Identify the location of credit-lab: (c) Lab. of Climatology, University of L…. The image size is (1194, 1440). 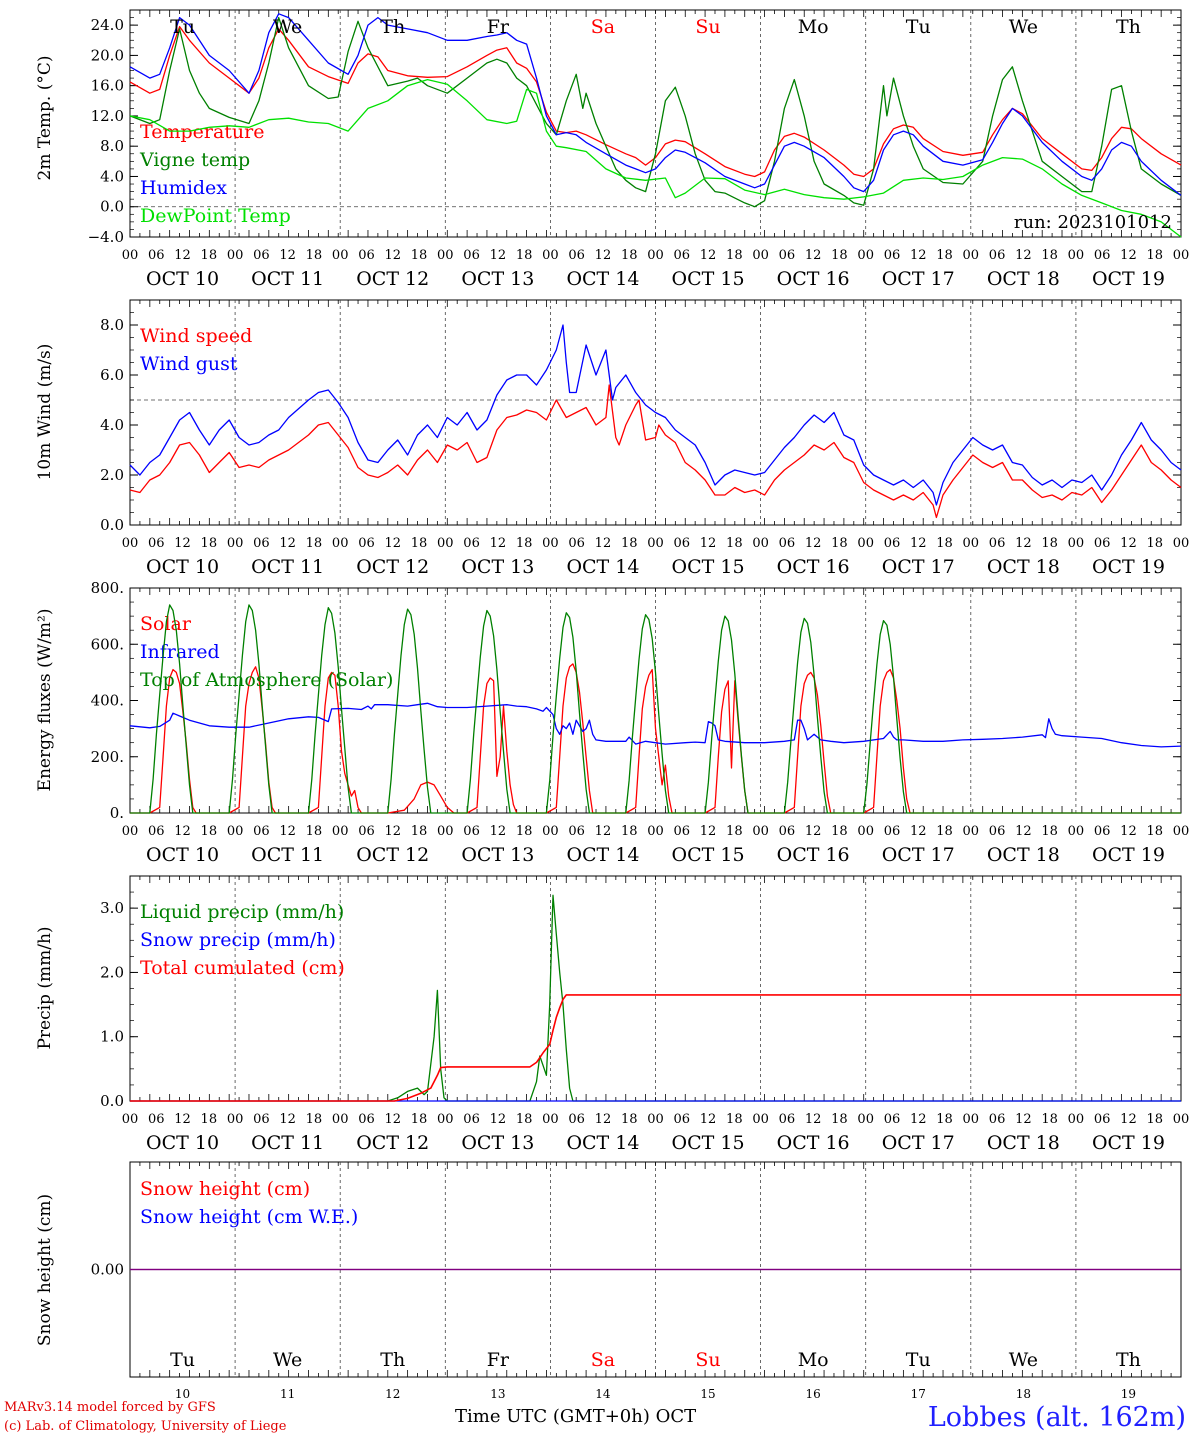
(145, 1426).